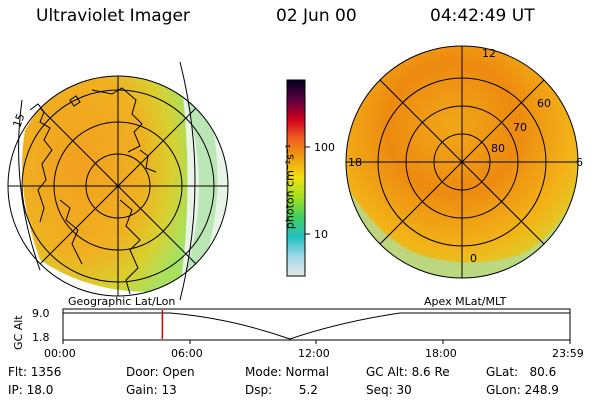 This screenshot has height=400, width=600. What do you see at coordinates (41, 313) in the screenshot?
I see `alt-tick-9: 9.0` at bounding box center [41, 313].